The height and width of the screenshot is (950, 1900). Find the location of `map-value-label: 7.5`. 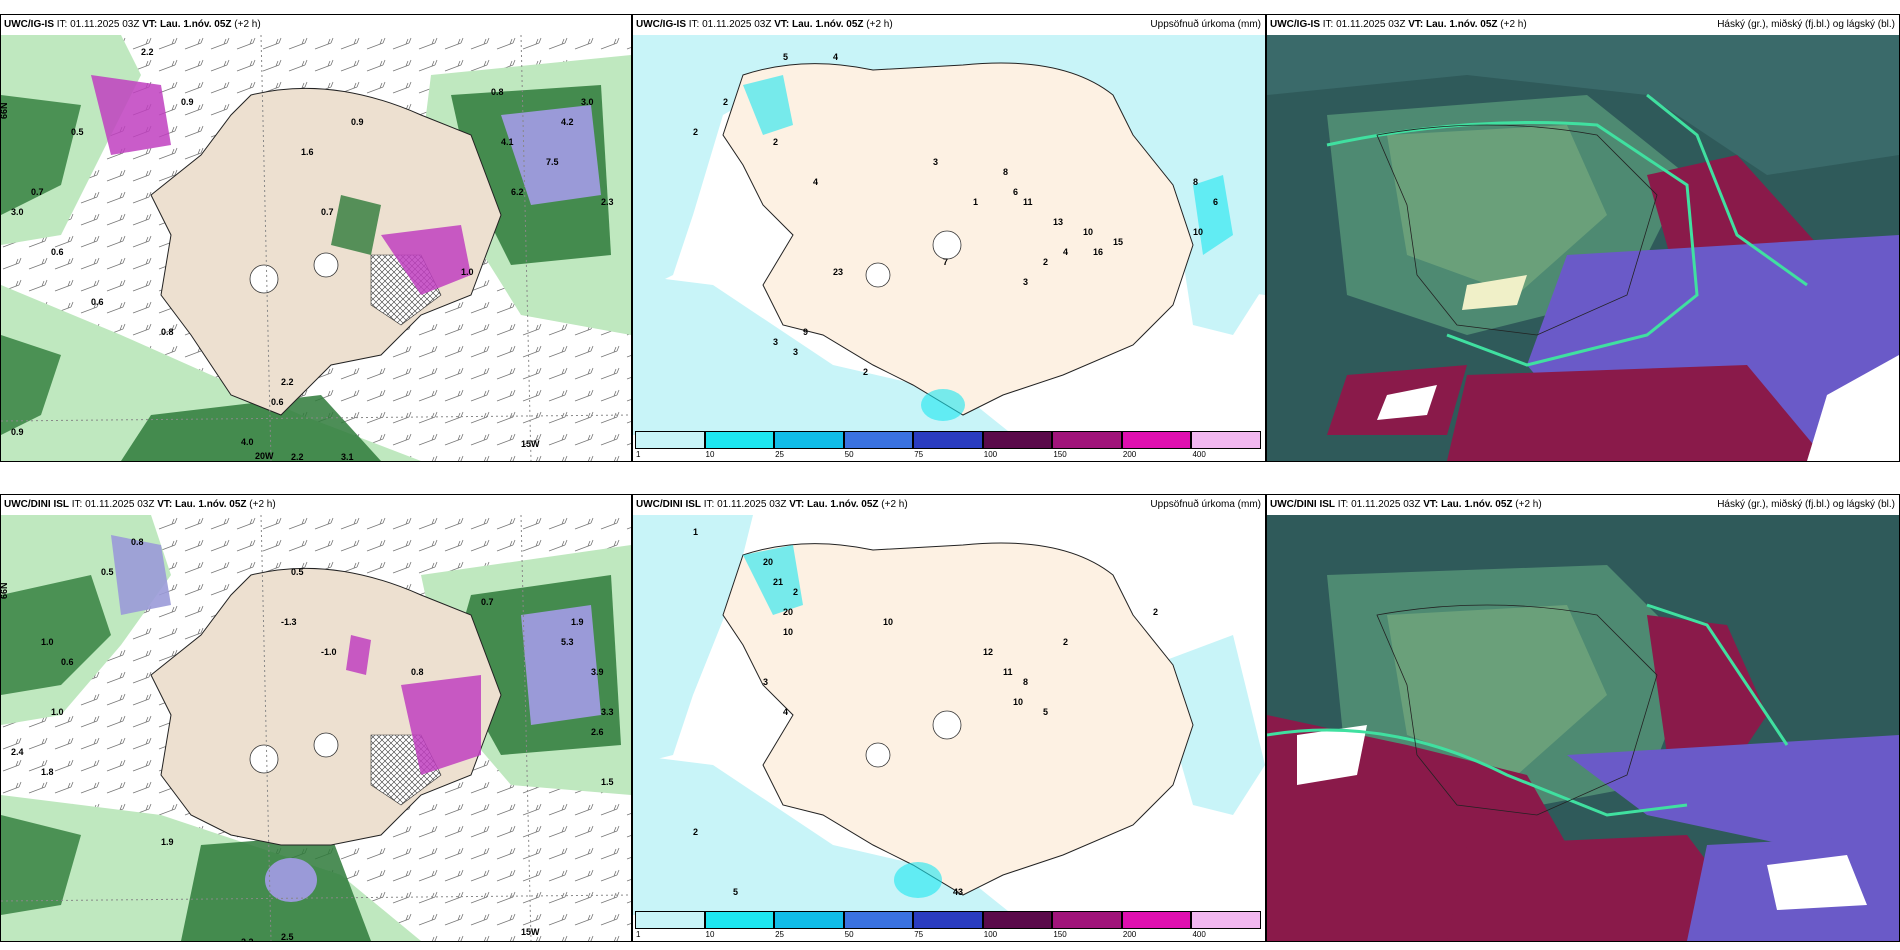

map-value-label: 7.5 is located at coordinates (552, 162).